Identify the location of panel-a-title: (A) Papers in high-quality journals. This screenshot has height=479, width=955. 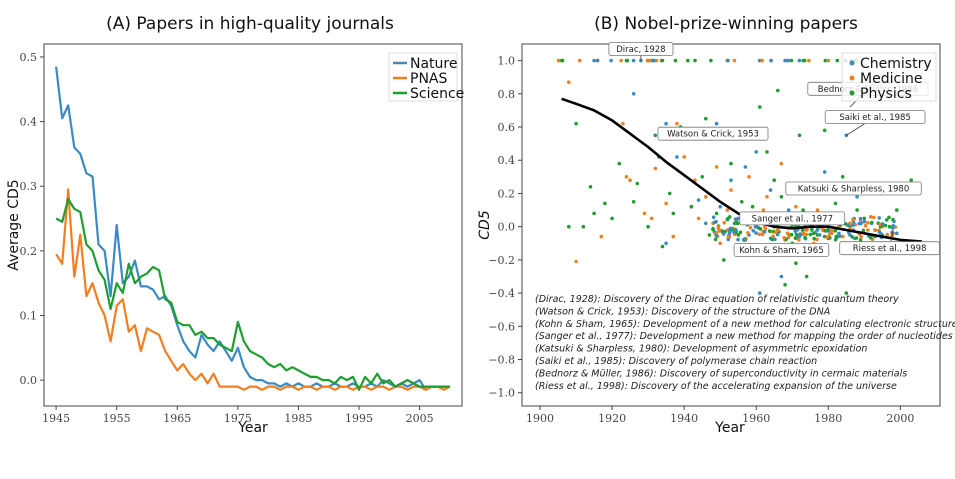
(250, 24).